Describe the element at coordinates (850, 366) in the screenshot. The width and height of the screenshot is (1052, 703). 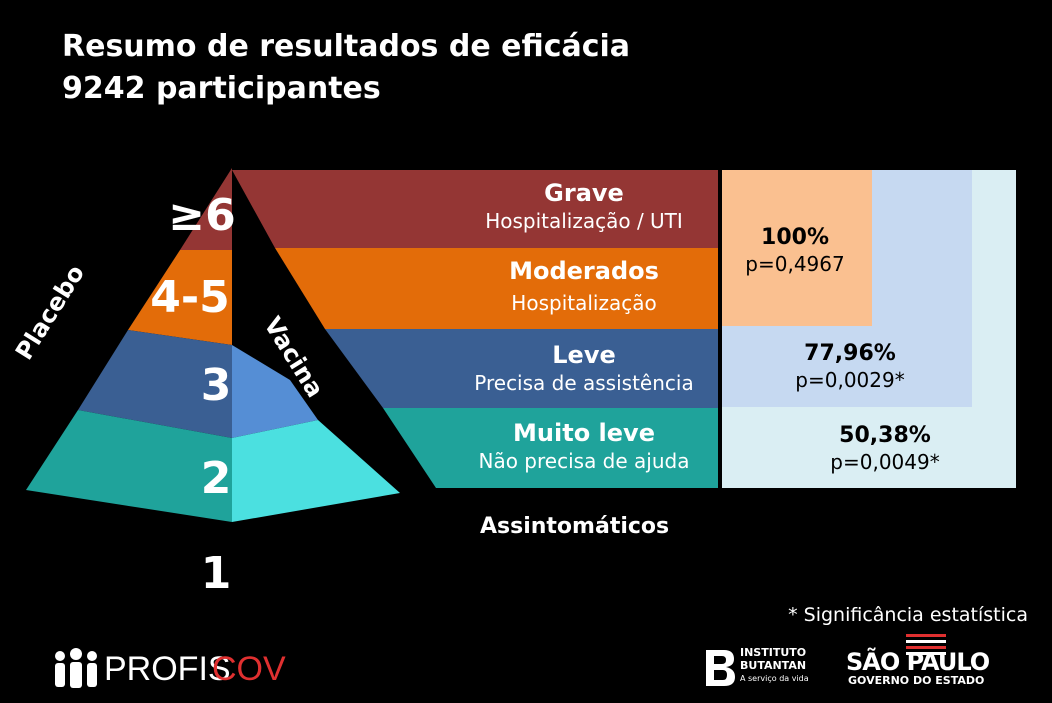
I see `efficacy-78: 77,96% p=0,0029*` at that location.